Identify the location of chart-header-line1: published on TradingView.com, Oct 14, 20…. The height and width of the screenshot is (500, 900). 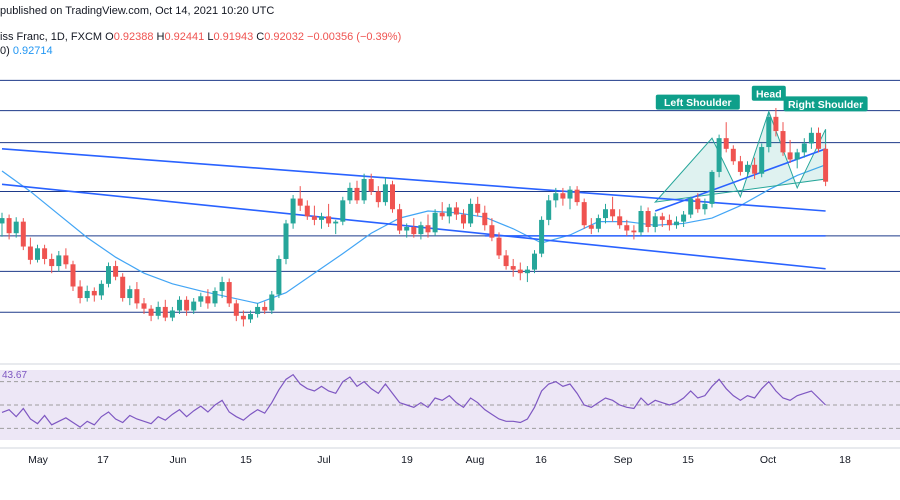
(137, 11).